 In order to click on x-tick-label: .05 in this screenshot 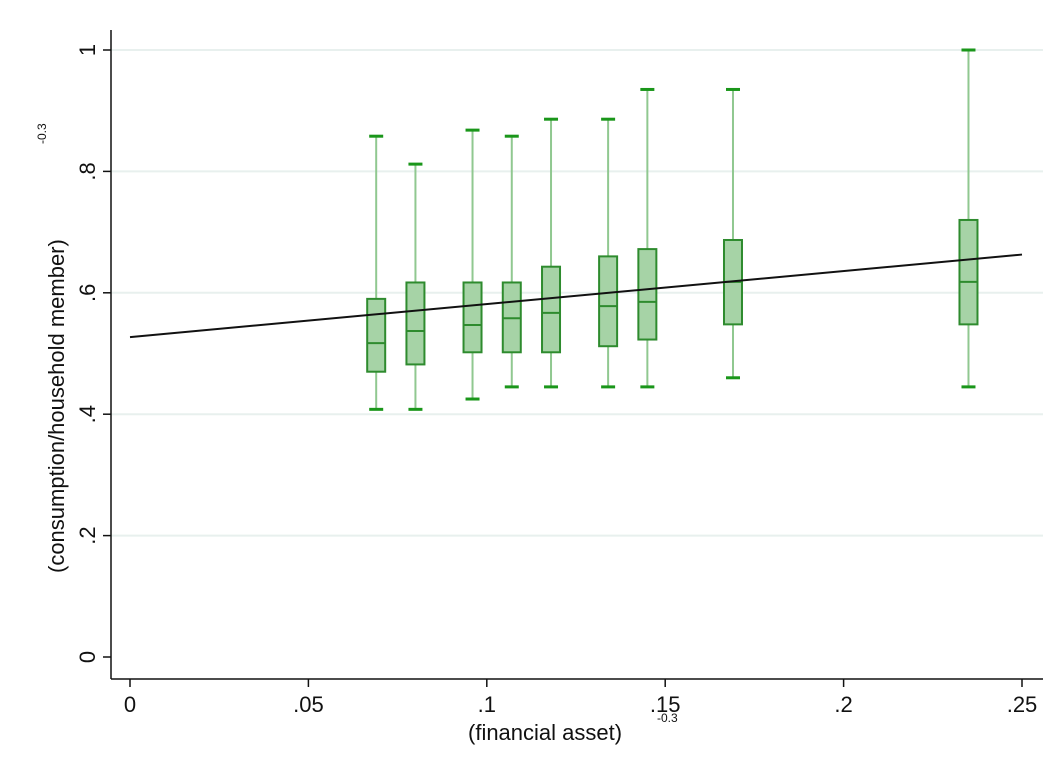, I will do `click(308, 704)`.